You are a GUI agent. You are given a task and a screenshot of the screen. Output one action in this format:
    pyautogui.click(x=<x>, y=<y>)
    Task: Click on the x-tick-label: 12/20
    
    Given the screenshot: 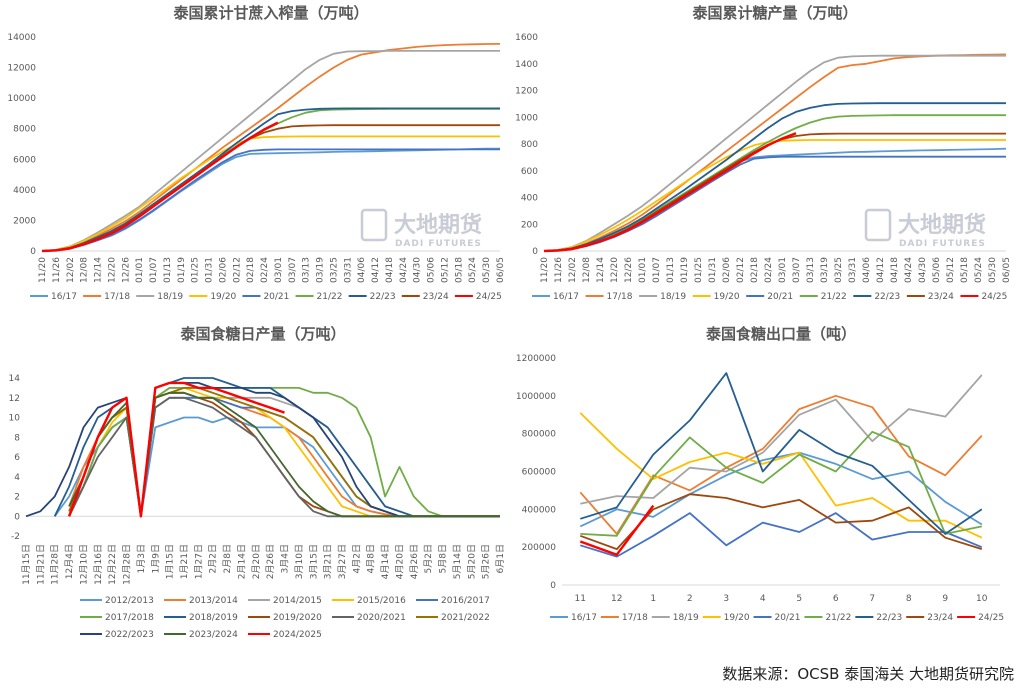 What is the action you would take?
    pyautogui.click(x=615, y=270)
    